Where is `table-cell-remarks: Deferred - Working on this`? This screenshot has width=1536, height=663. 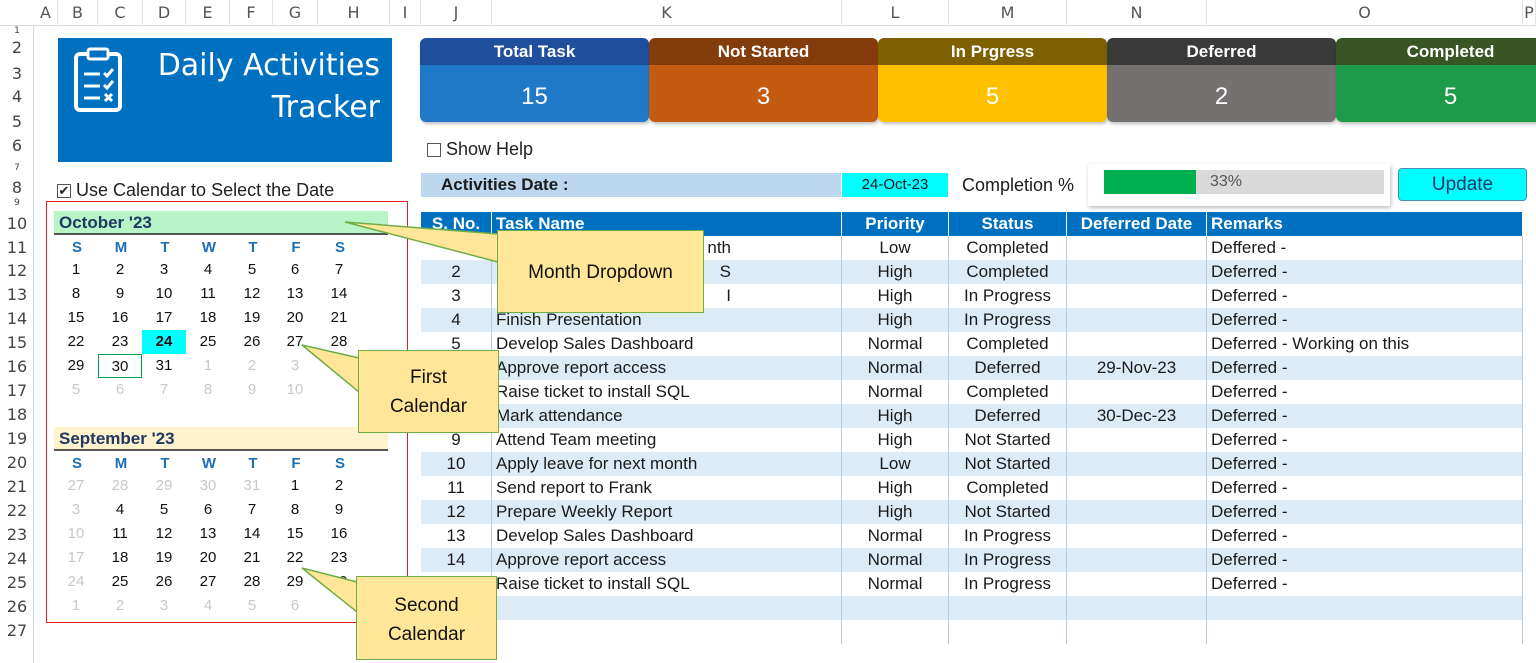 table-cell-remarks: Deferred - Working on this is located at coordinates (1365, 344).